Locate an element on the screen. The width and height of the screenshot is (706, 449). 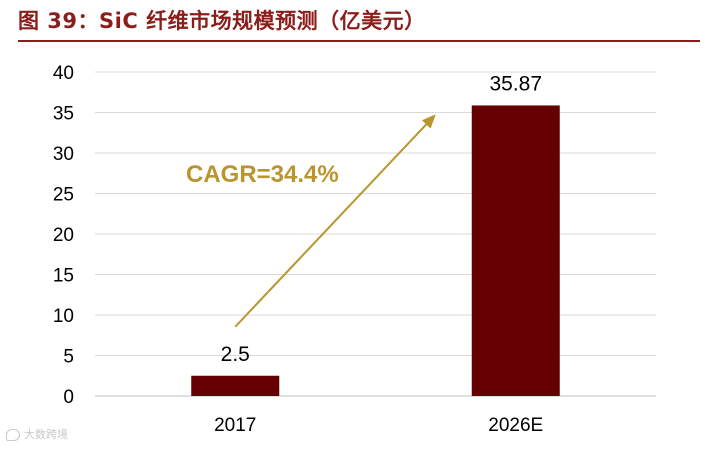
chat-bubble-icon is located at coordinates (13, 435).